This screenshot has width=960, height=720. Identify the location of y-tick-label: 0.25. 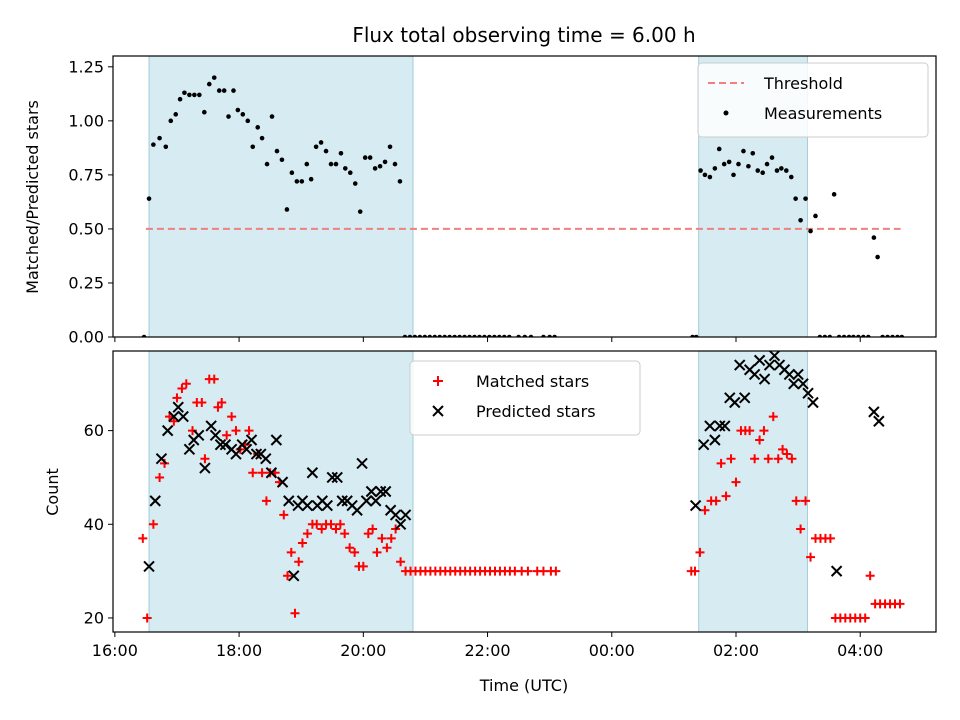
(86, 282).